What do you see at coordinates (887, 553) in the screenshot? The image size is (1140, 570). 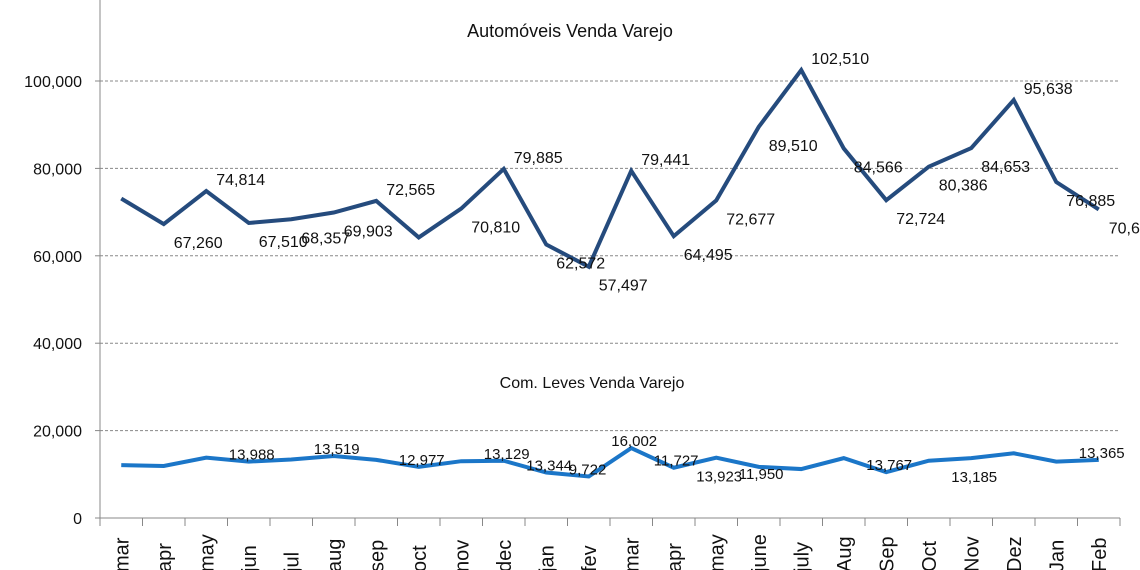 I see `x-tick-label: Sep` at bounding box center [887, 553].